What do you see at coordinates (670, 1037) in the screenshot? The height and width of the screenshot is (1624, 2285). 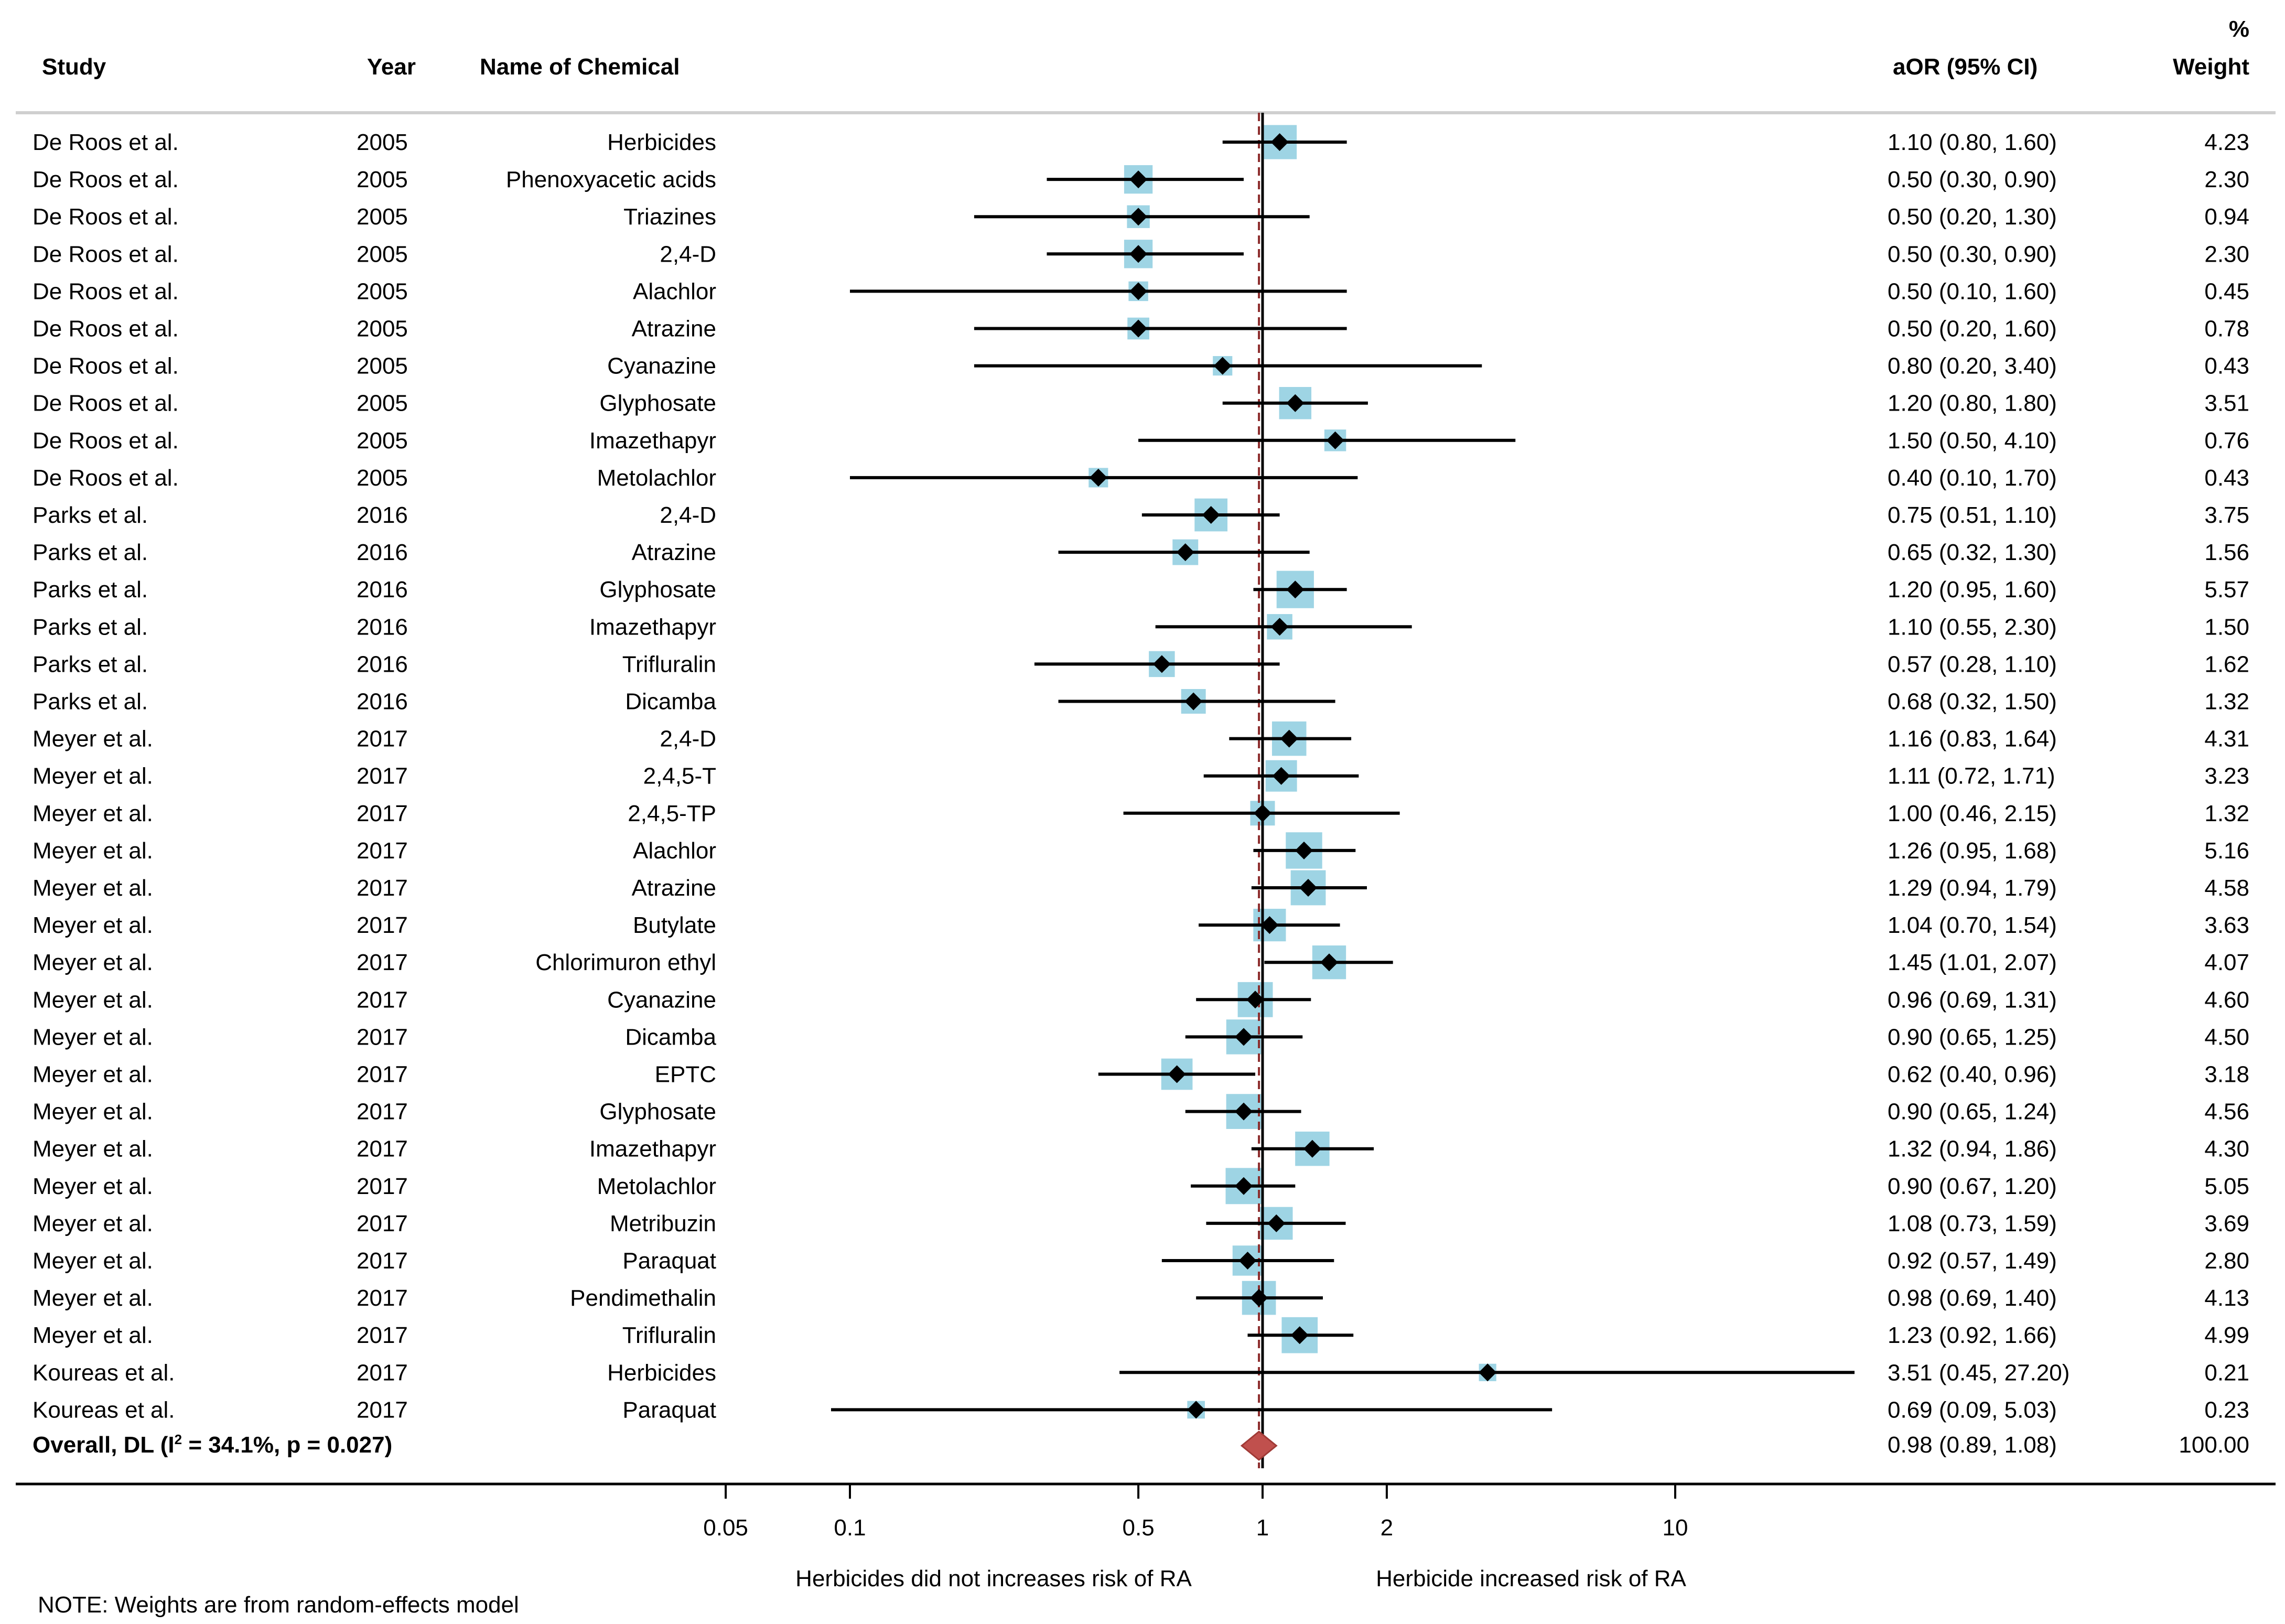 I see `row-chemical: Dicamba` at bounding box center [670, 1037].